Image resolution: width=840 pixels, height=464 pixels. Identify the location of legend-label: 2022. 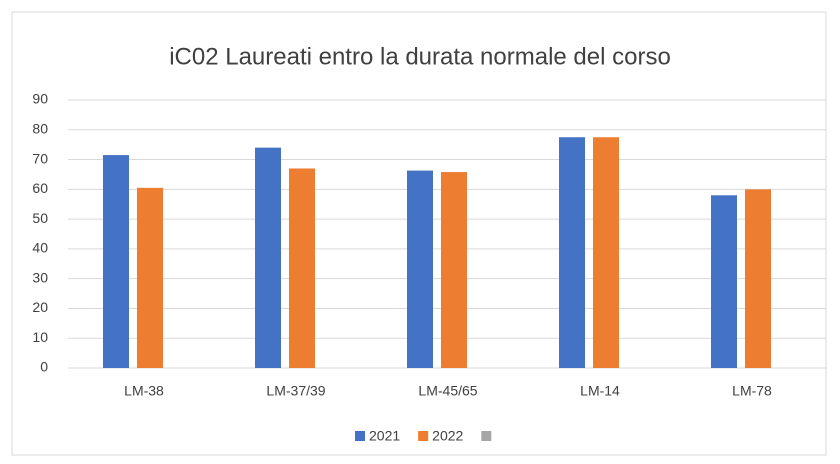
(447, 436).